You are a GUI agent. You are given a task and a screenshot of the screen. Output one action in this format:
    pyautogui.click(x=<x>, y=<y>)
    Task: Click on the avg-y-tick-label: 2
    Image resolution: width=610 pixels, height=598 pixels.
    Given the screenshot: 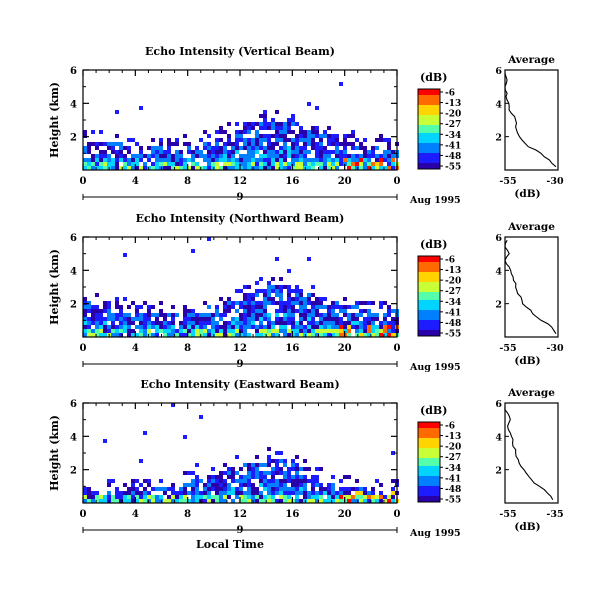 What is the action you would take?
    pyautogui.click(x=498, y=305)
    